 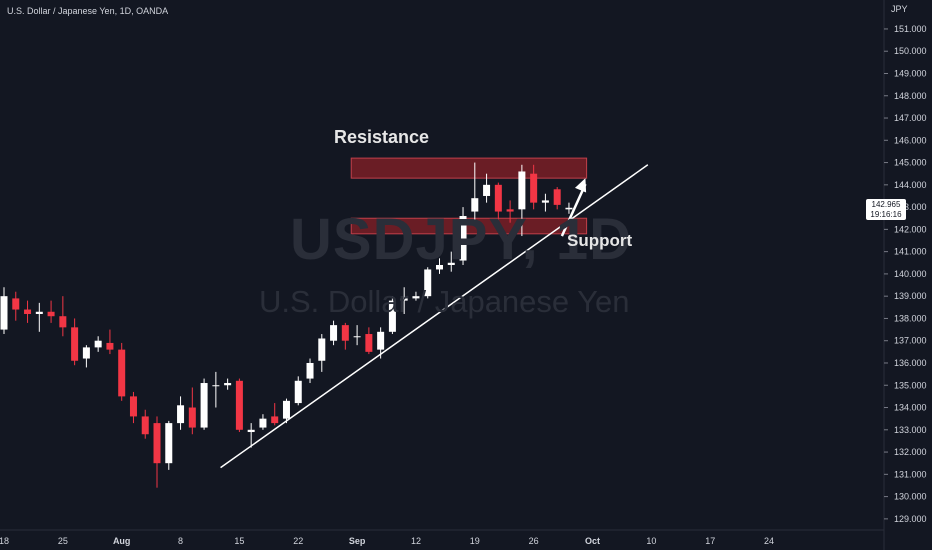 I want to click on y-tick-label: 145.000, so click(x=910, y=163).